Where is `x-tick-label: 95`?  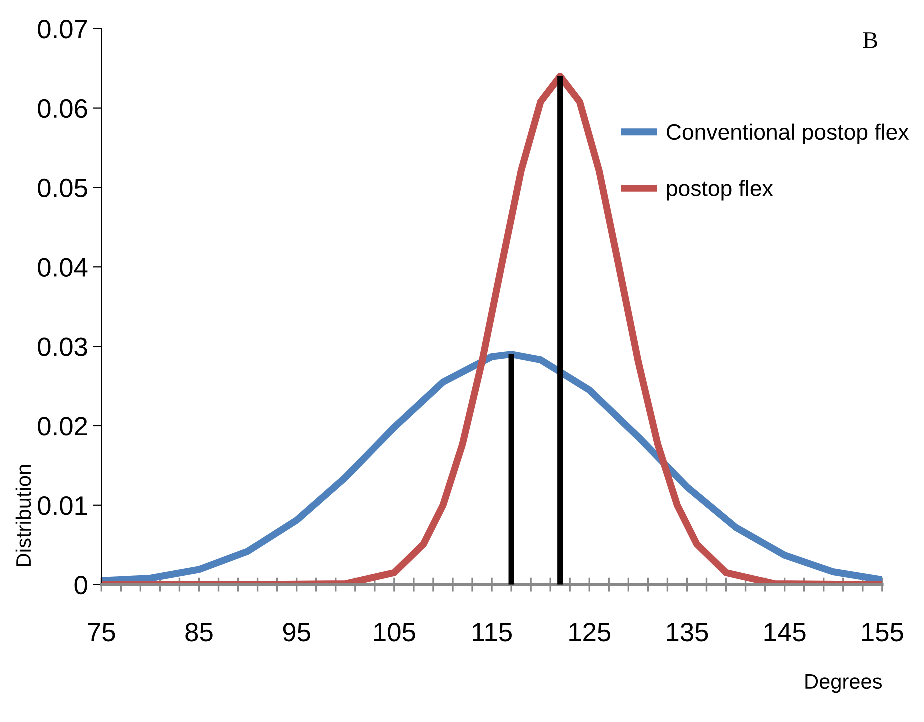
x-tick-label: 95 is located at coordinates (296, 632).